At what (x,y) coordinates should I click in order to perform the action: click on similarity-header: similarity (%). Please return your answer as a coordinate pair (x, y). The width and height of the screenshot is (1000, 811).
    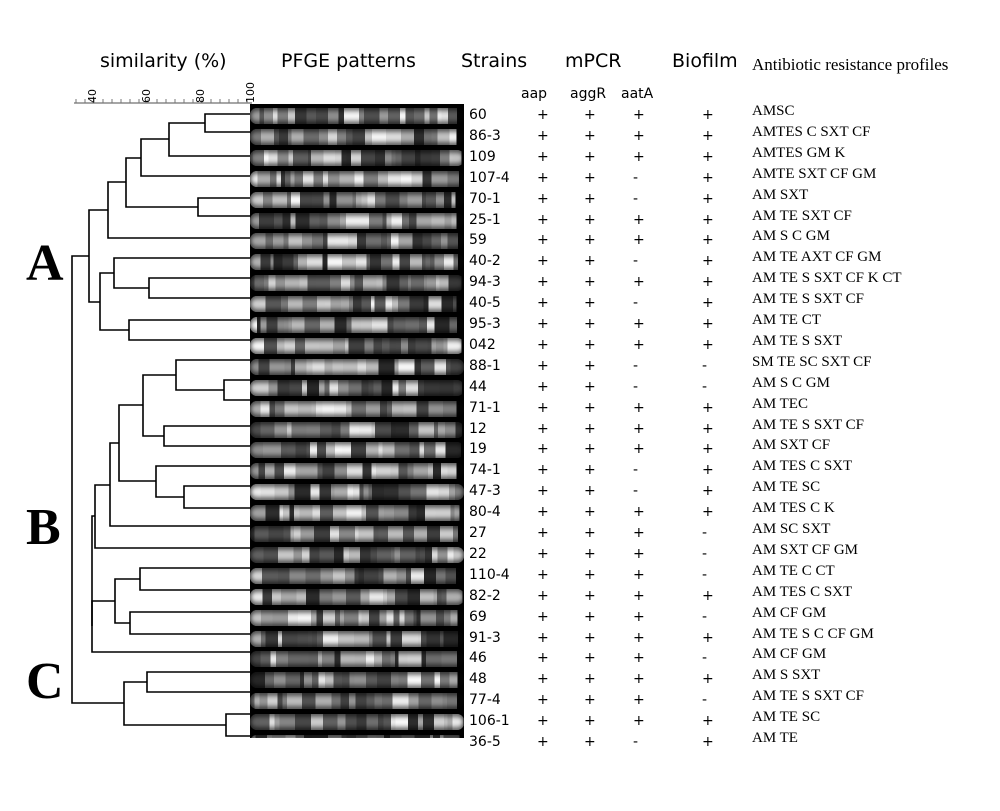
    Looking at the image, I should click on (163, 61).